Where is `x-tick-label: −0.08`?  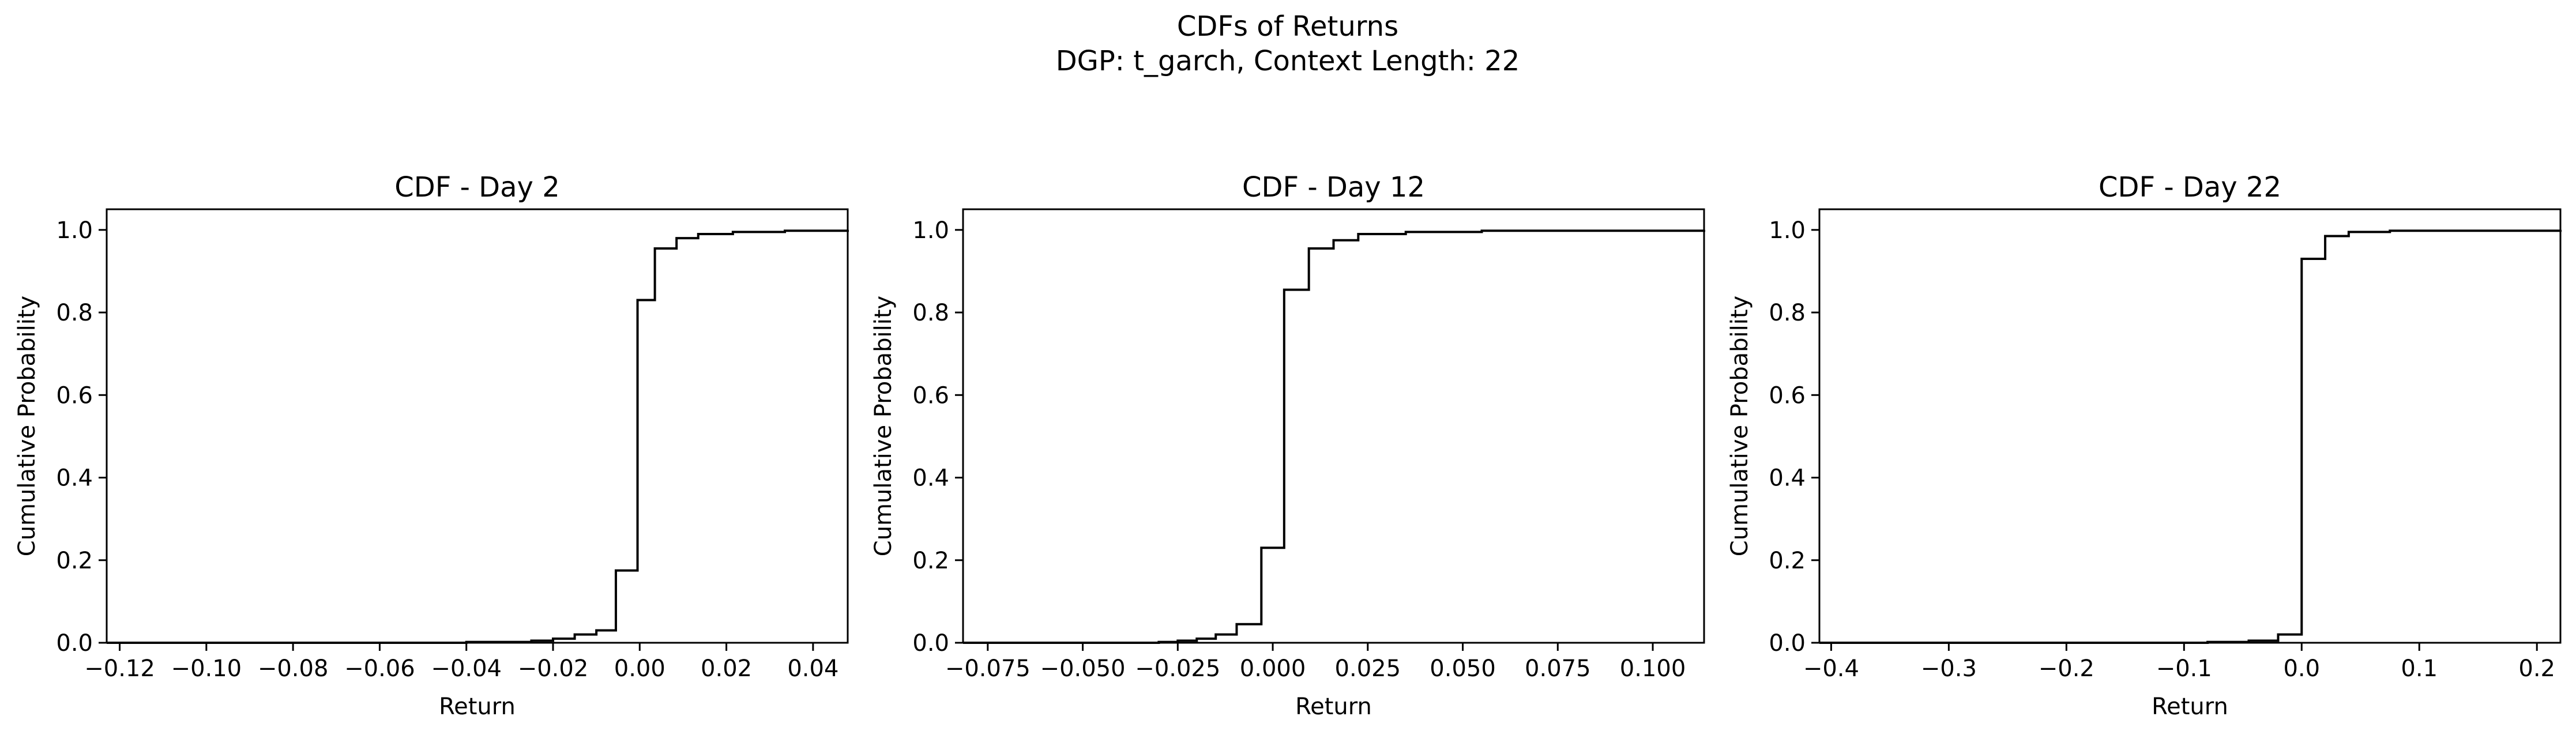 x-tick-label: −0.08 is located at coordinates (293, 668).